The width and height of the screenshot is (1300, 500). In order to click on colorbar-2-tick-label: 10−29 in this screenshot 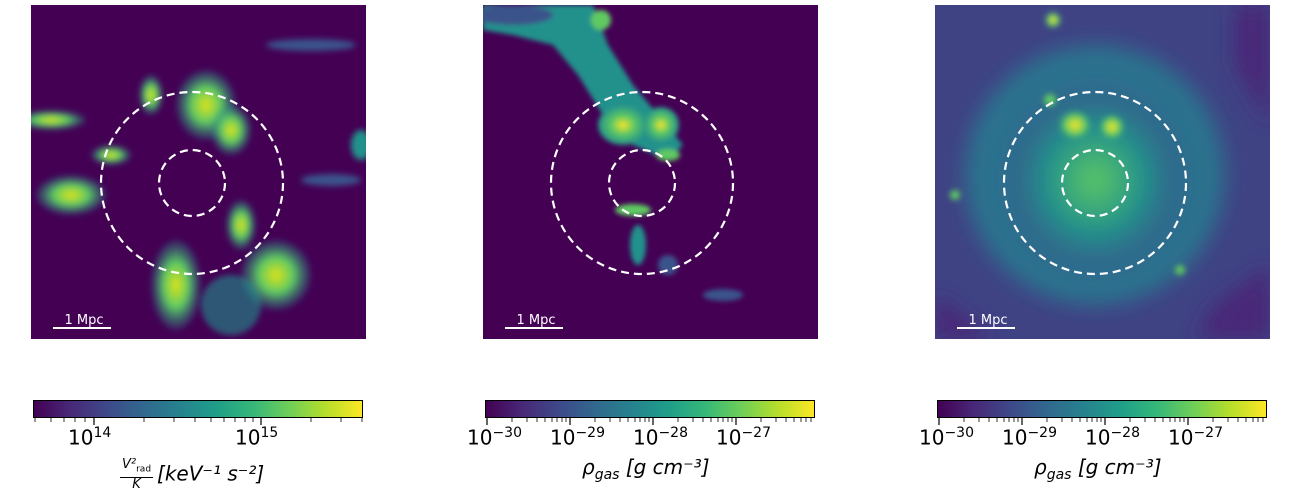, I will do `click(577, 437)`.